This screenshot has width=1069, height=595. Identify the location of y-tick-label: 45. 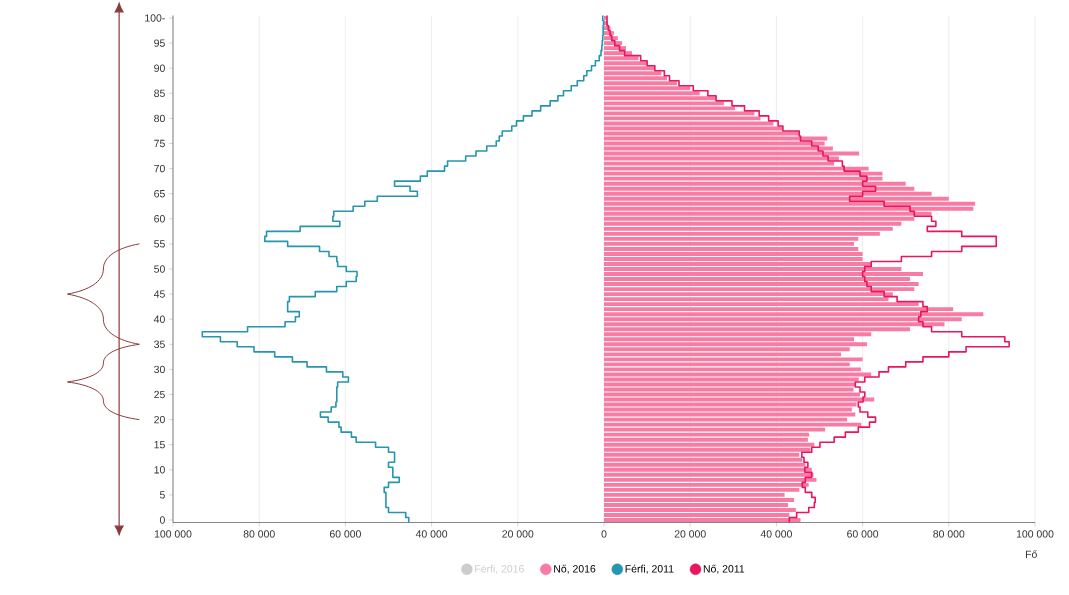
(159, 294).